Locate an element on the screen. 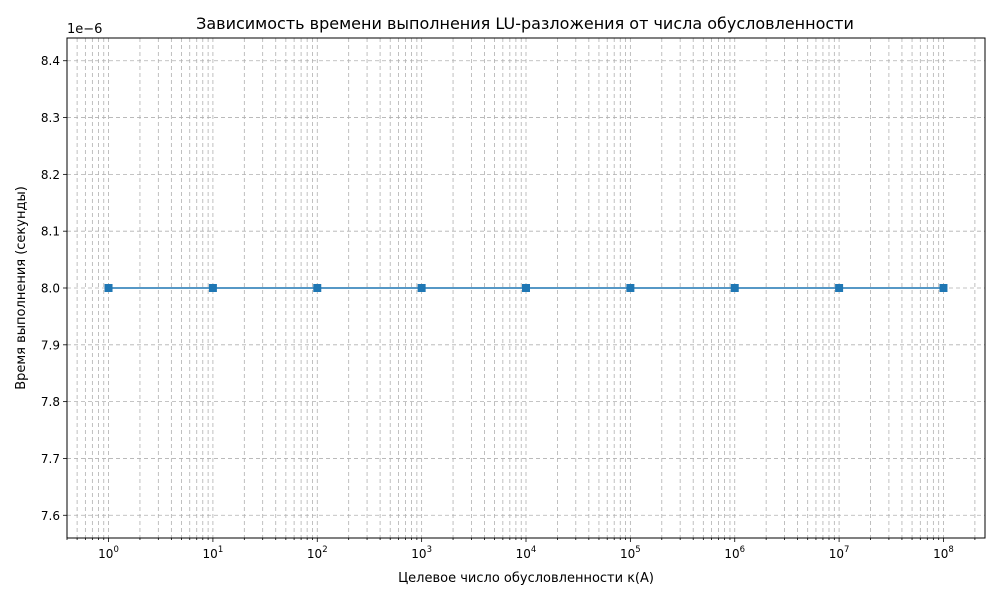 Image resolution: width=1000 pixels, height=604 pixels. y-tick-label: 8.1 is located at coordinates (50, 232).